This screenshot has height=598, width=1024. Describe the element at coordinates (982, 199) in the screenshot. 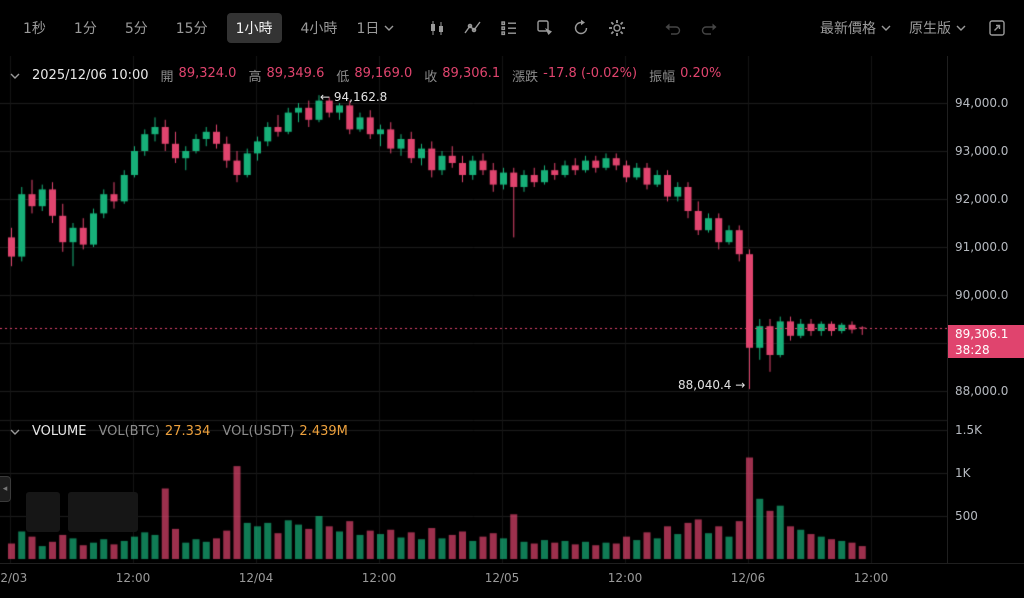

I see `price-tick: 92,000.0` at that location.